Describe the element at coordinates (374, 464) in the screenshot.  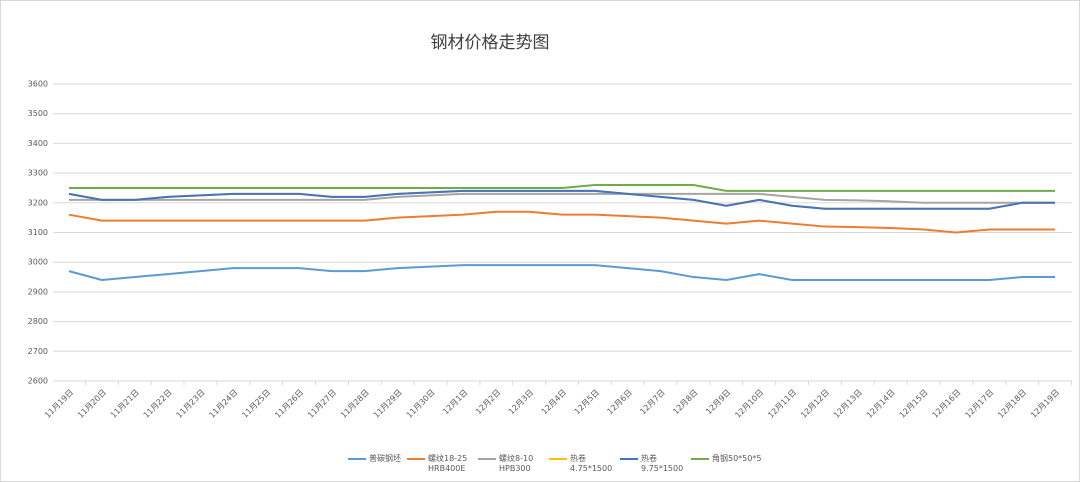
I see `legend-item: 普碳钢坯` at that location.